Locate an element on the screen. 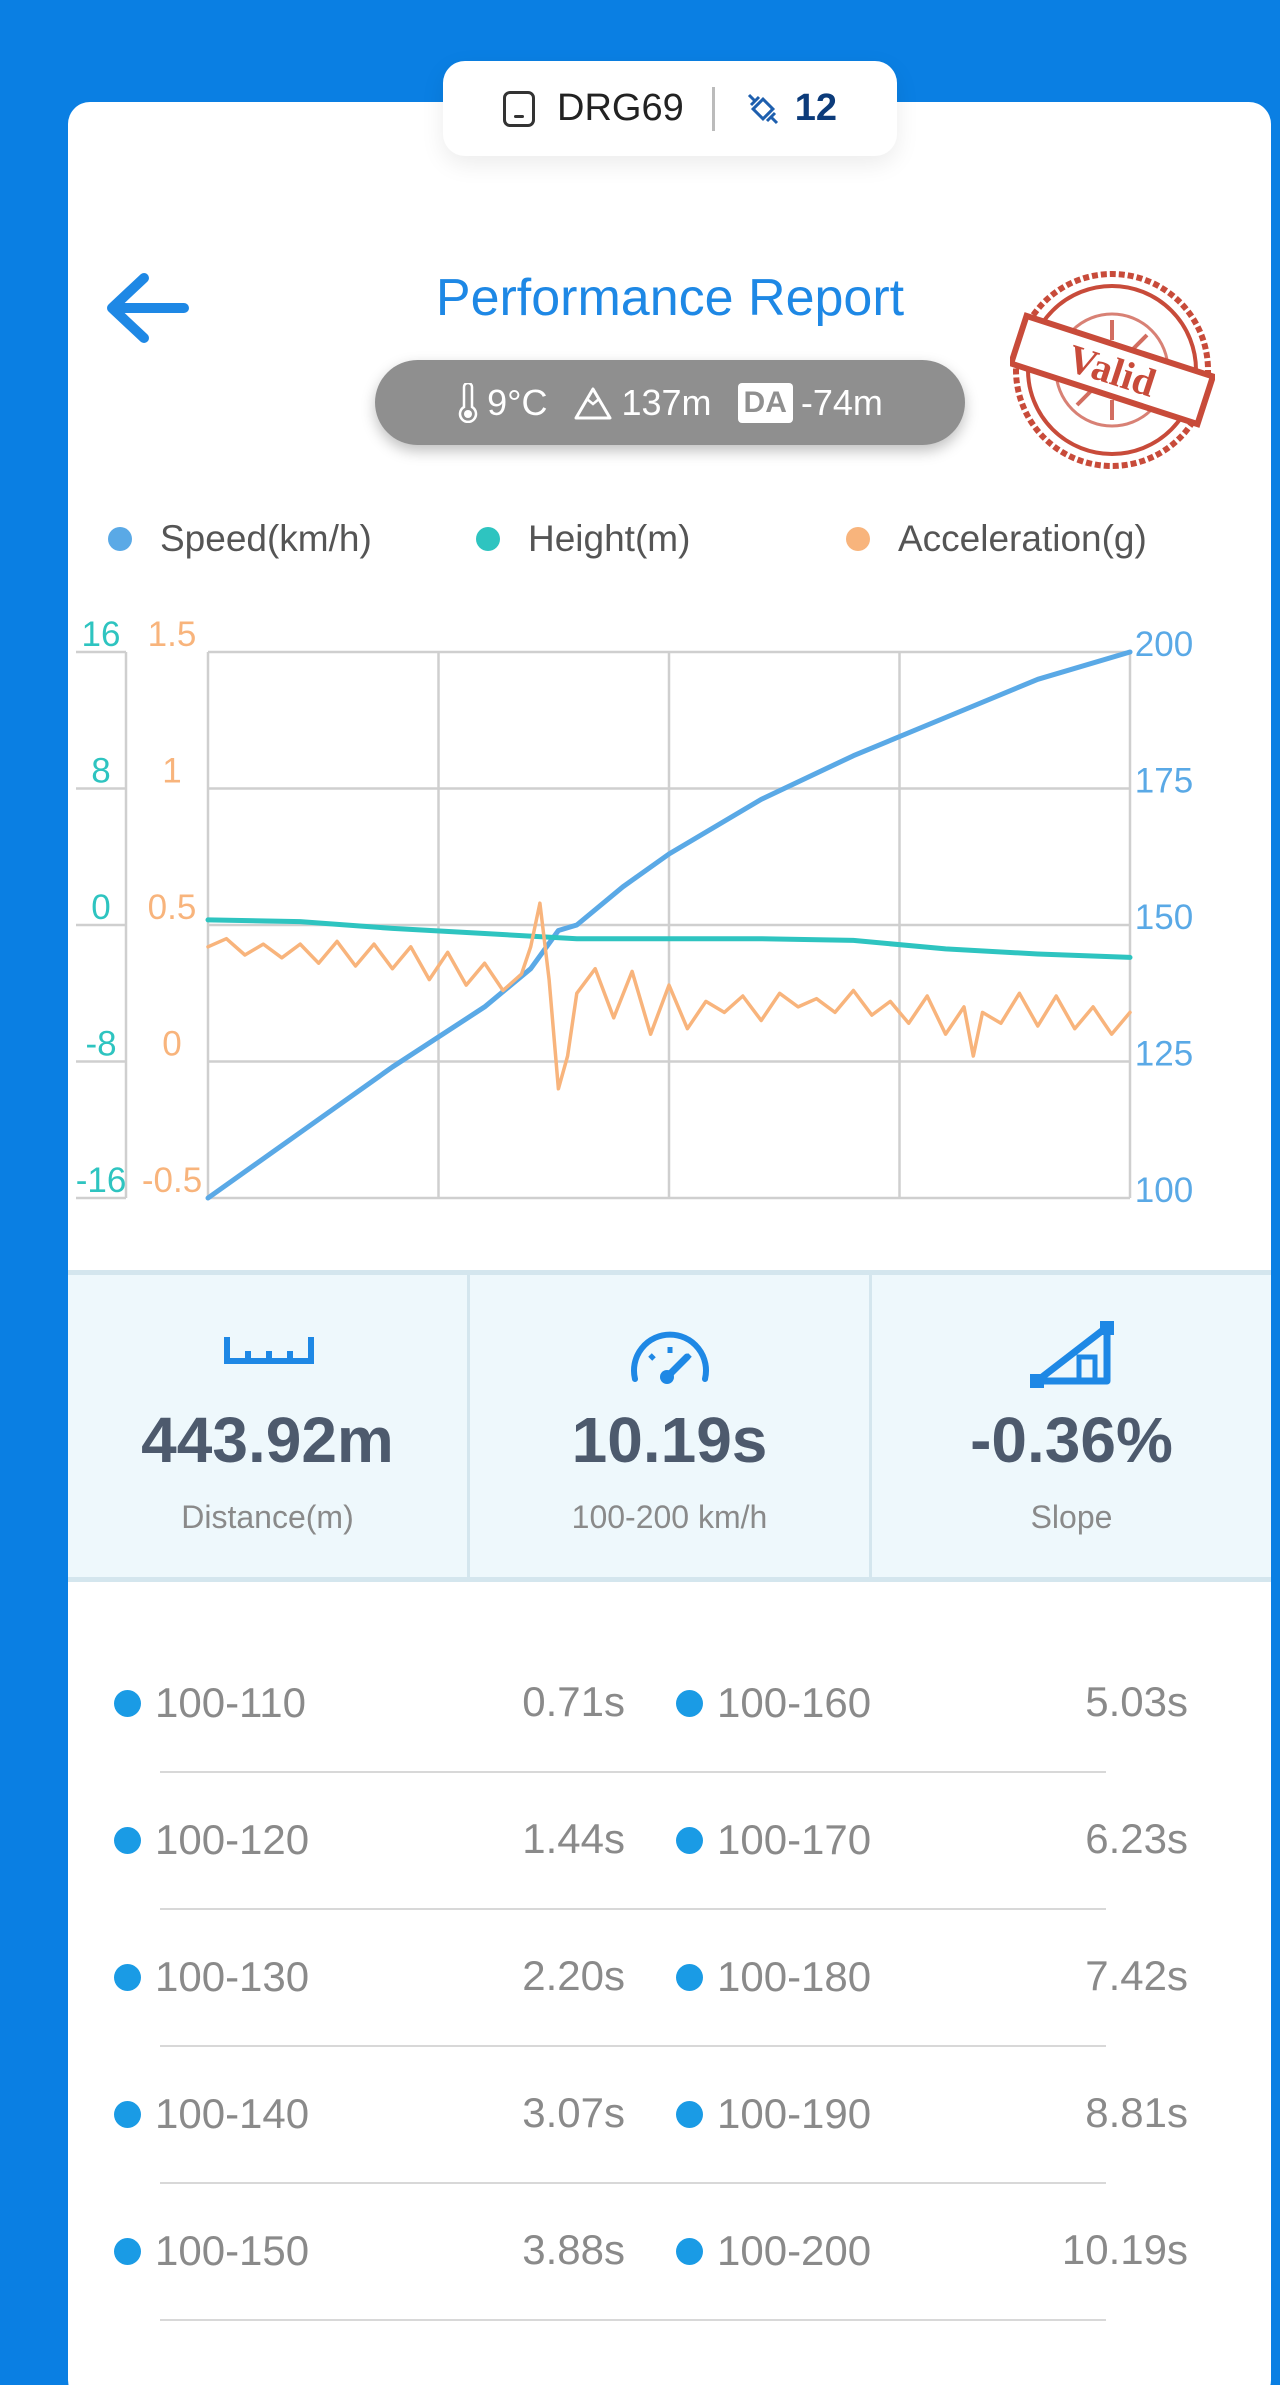  phone-icon is located at coordinates (519, 108).